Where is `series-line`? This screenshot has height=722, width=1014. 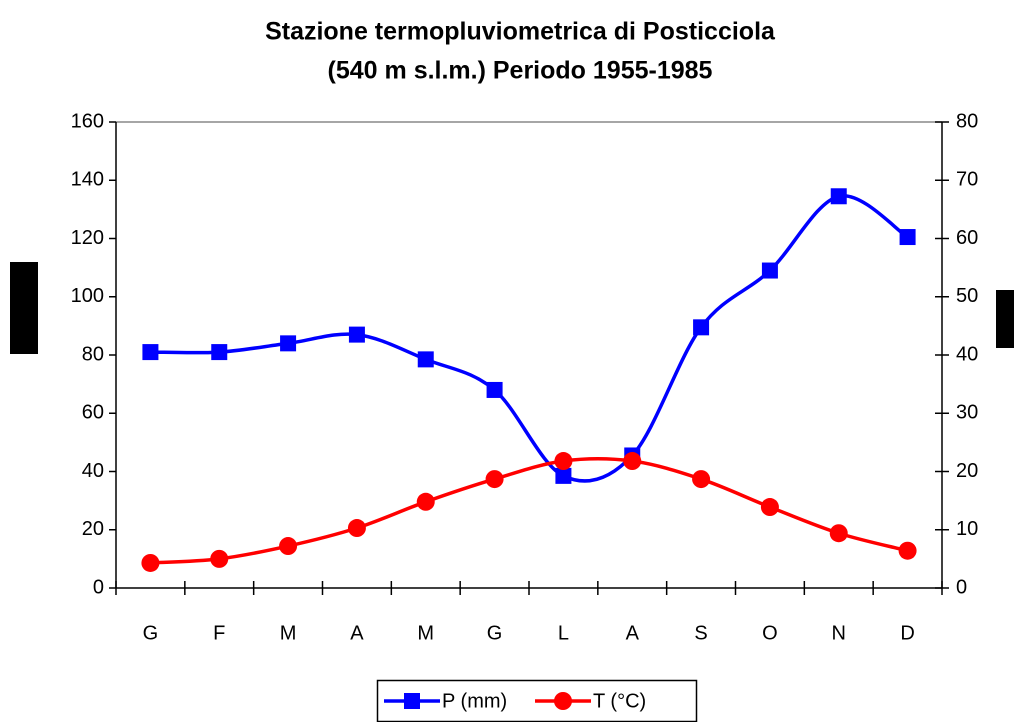 series-line is located at coordinates (529, 511).